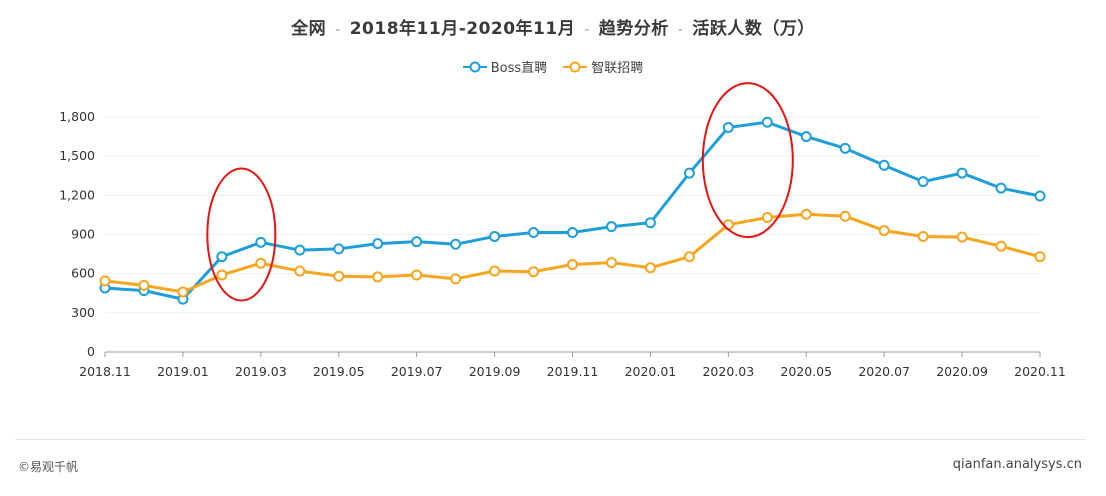  Describe the element at coordinates (617, 68) in the screenshot. I see `legend-label-zhilian: 智联招聘` at that location.